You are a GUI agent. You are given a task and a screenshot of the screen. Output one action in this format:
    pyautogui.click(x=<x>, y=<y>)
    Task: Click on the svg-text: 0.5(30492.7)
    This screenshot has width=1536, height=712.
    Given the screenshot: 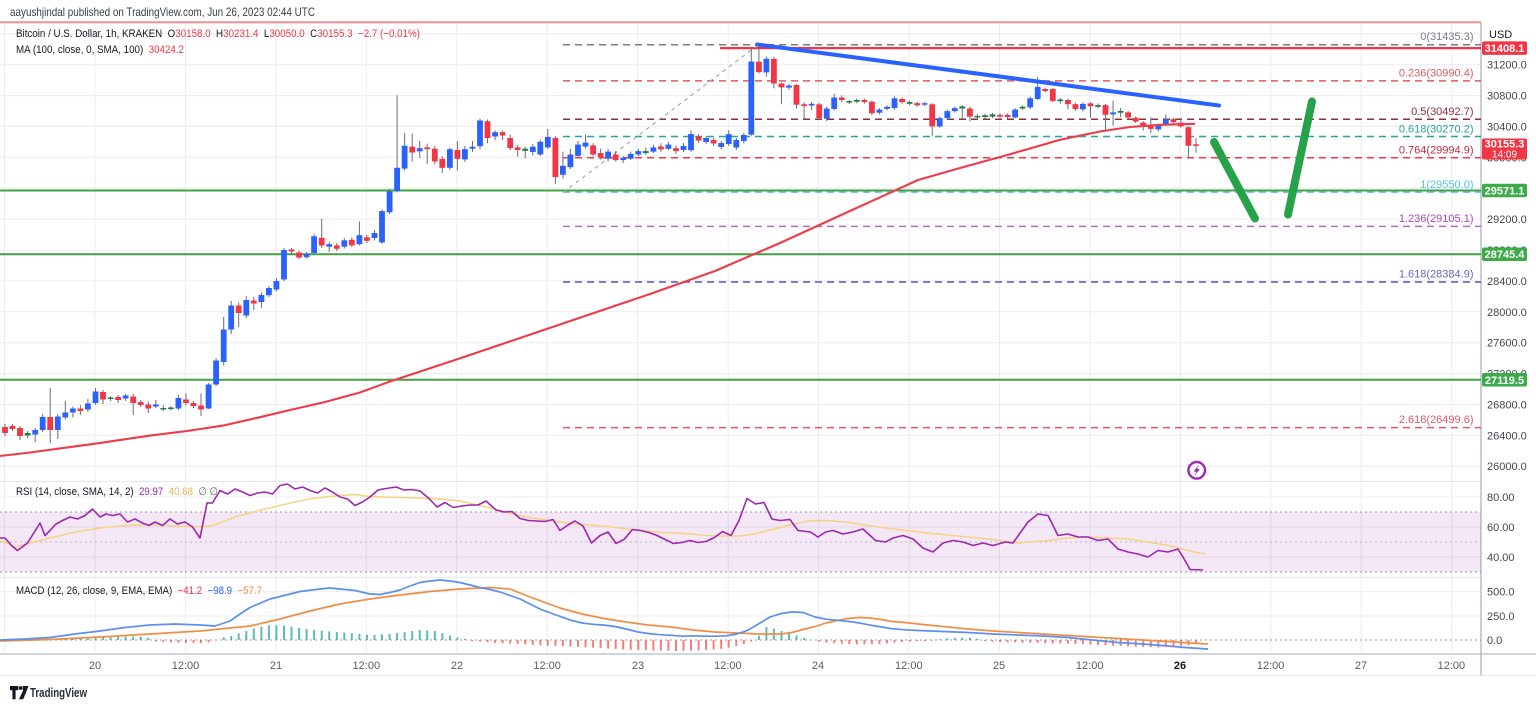 What is the action you would take?
    pyautogui.click(x=1442, y=112)
    